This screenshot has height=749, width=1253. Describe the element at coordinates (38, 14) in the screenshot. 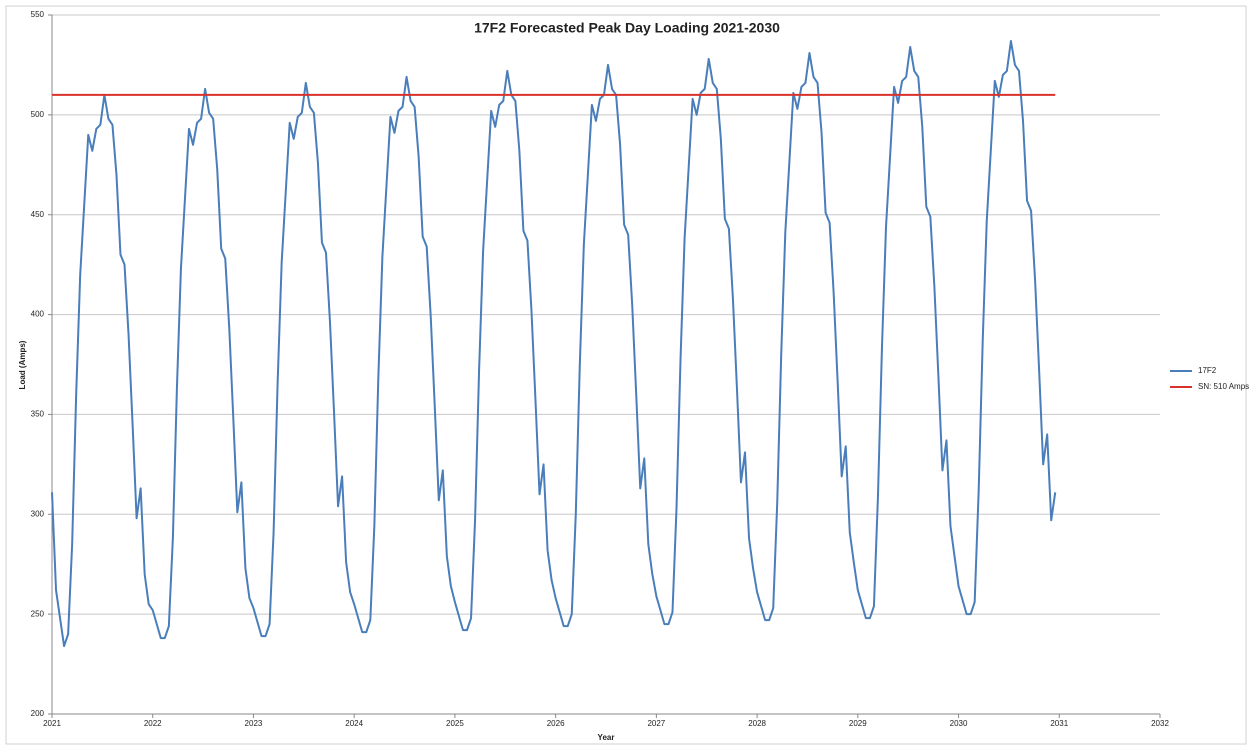

I see `y-tick-label: 550` at that location.